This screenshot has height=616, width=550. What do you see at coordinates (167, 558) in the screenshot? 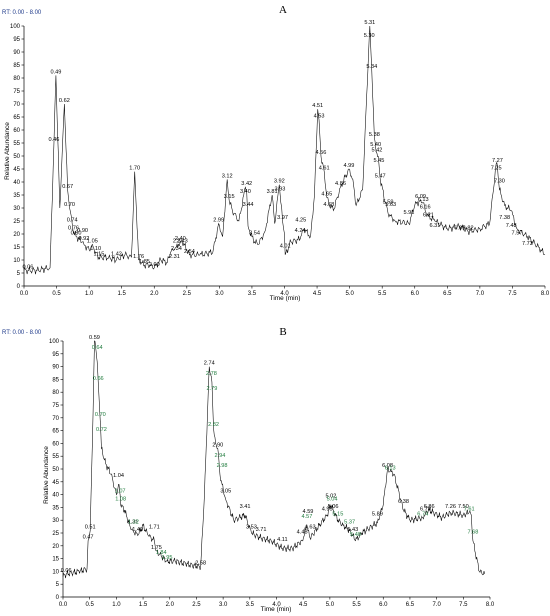
I see `peak-label: 1.95` at bounding box center [167, 558].